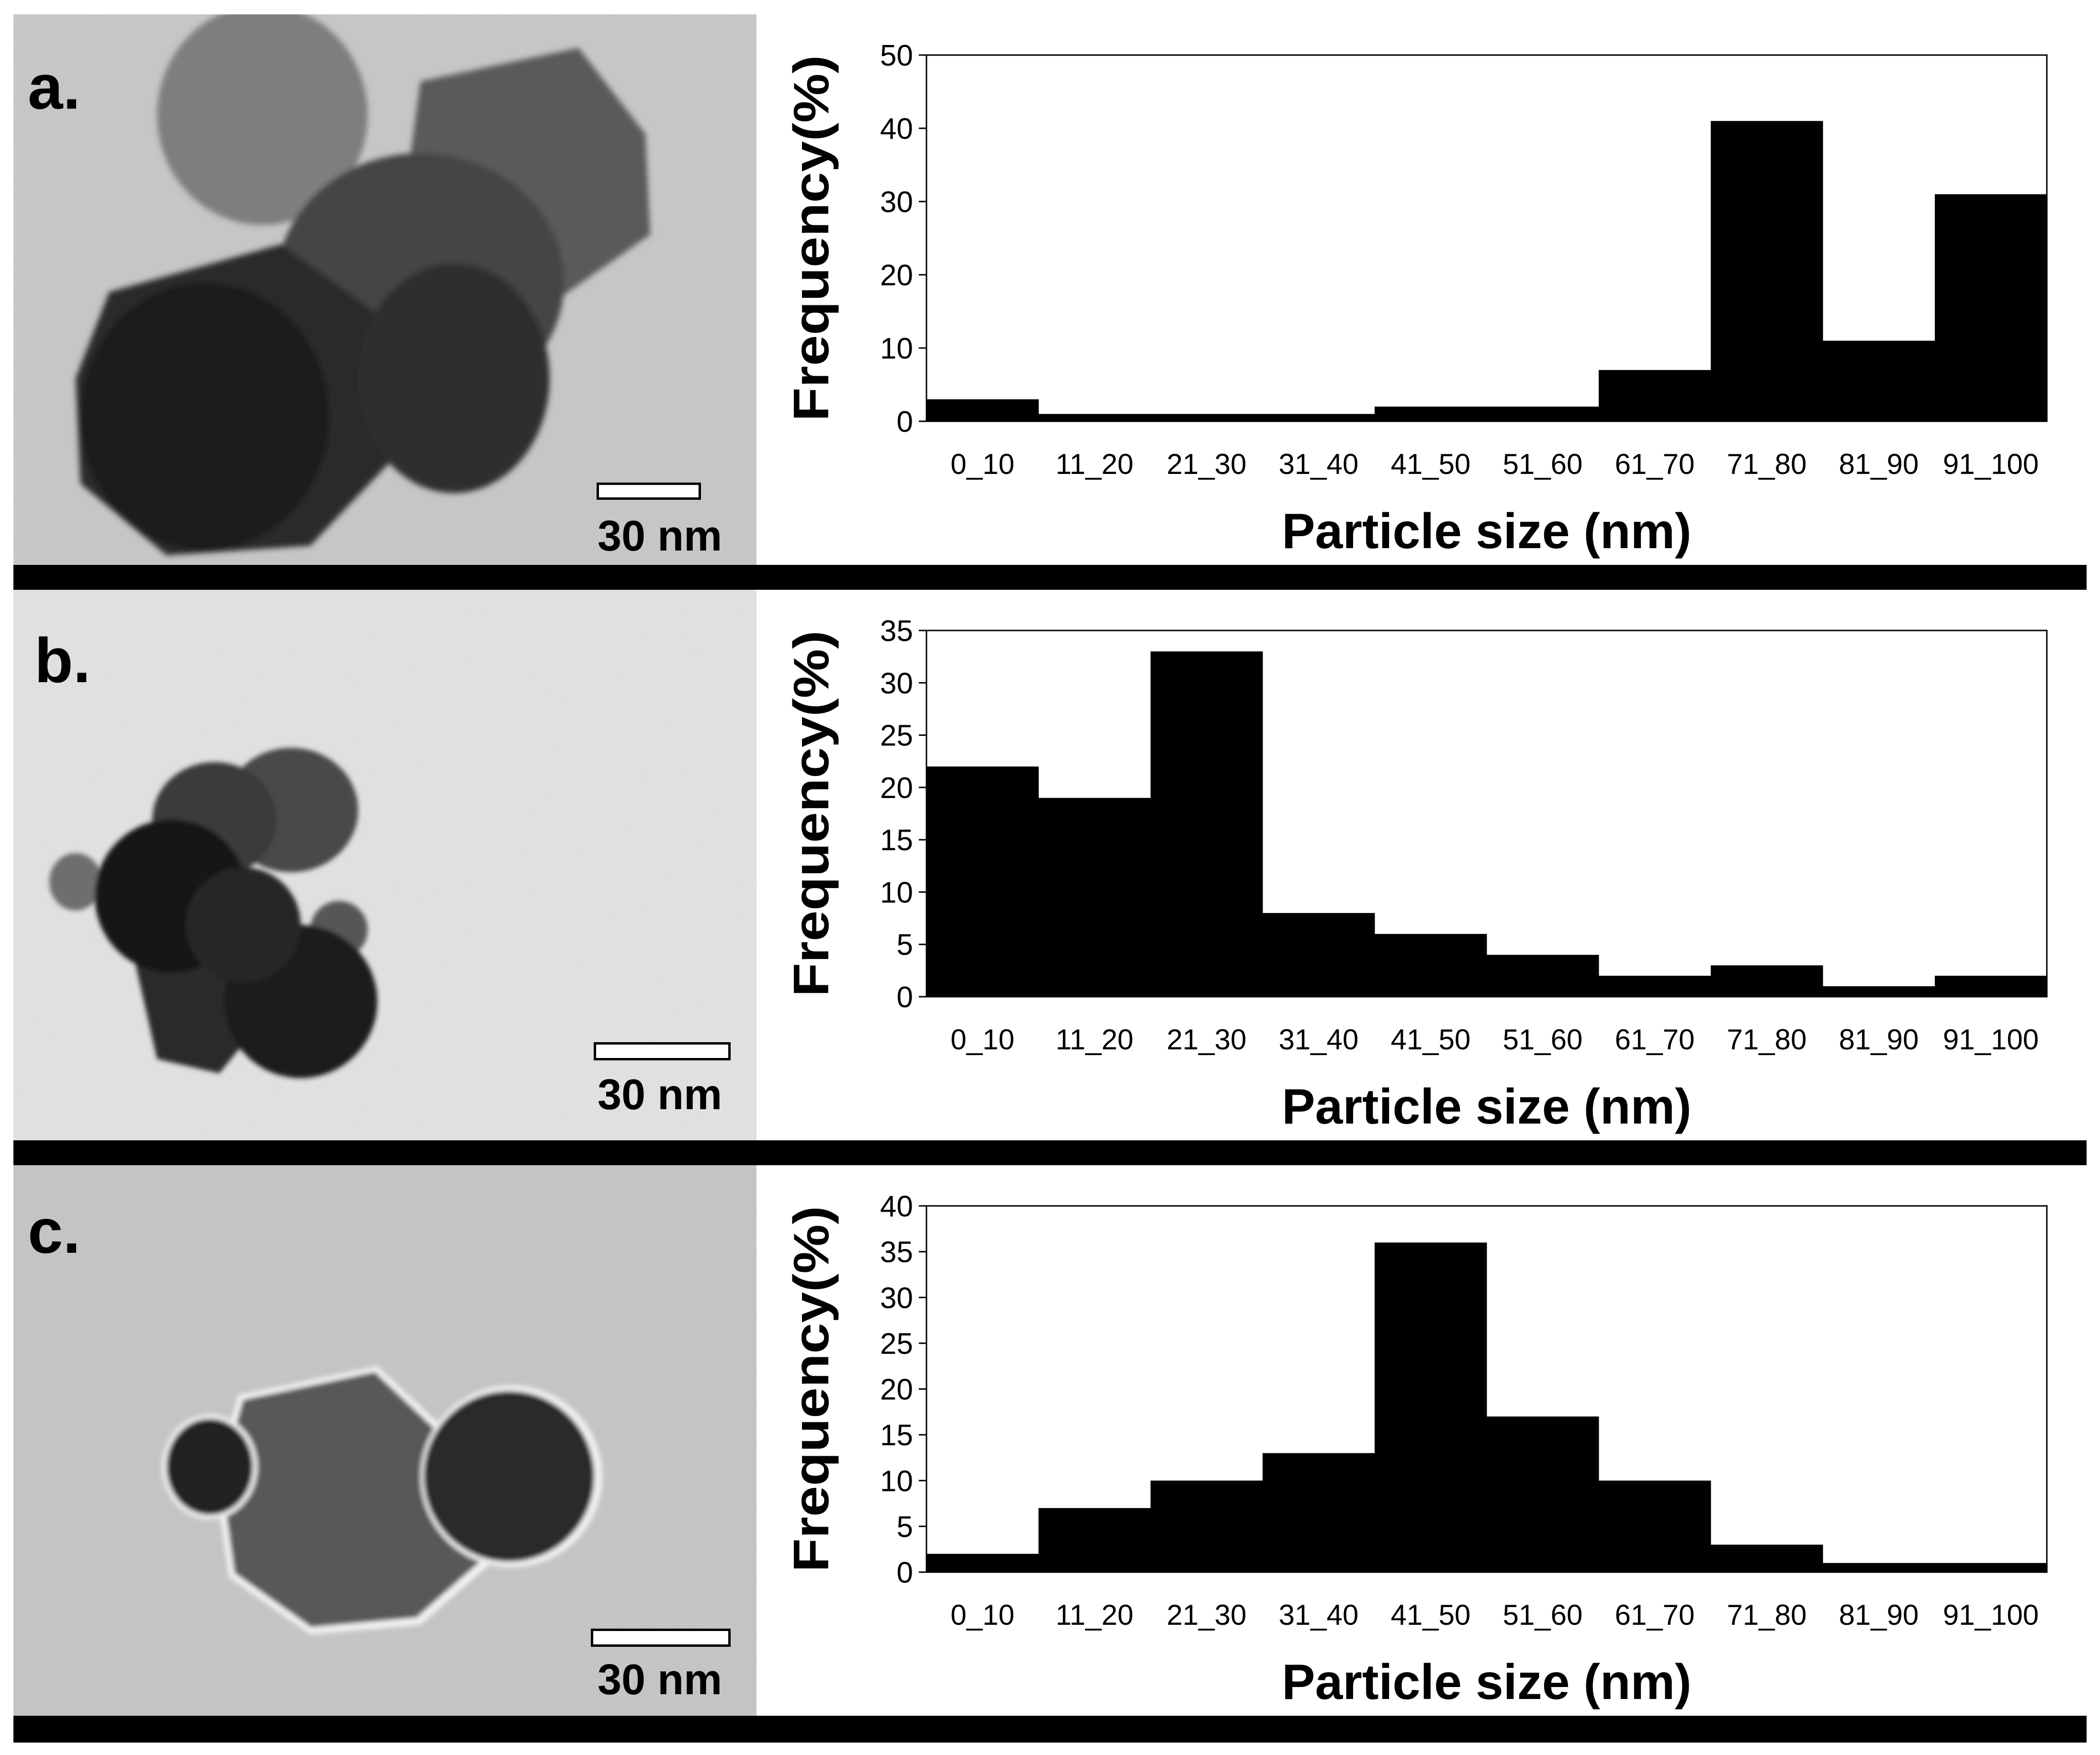 The height and width of the screenshot is (1755, 2100). I want to click on x-tick-label-b-11_20: 11_20, so click(1094, 1040).